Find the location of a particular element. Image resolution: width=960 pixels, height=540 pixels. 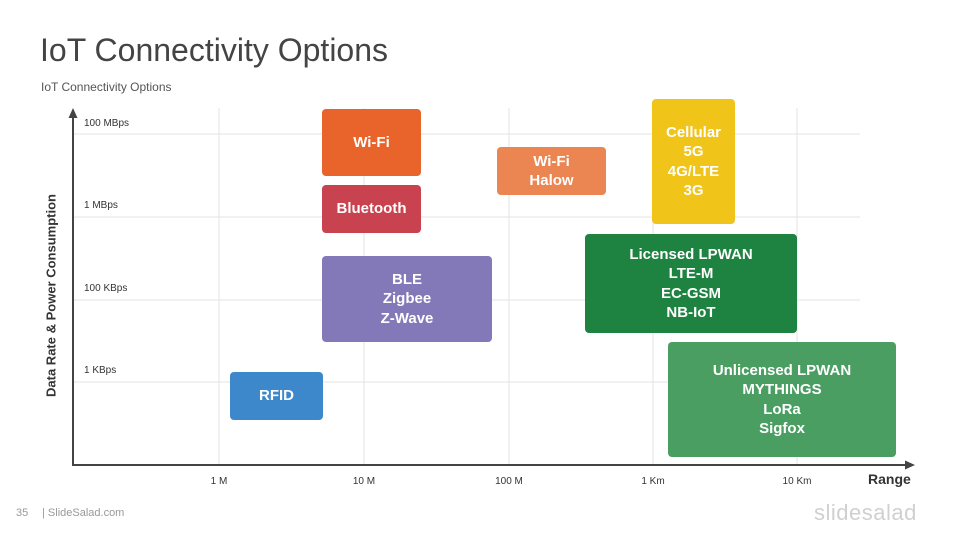

tech-box-bluetooth: Bluetooth is located at coordinates (371, 209).